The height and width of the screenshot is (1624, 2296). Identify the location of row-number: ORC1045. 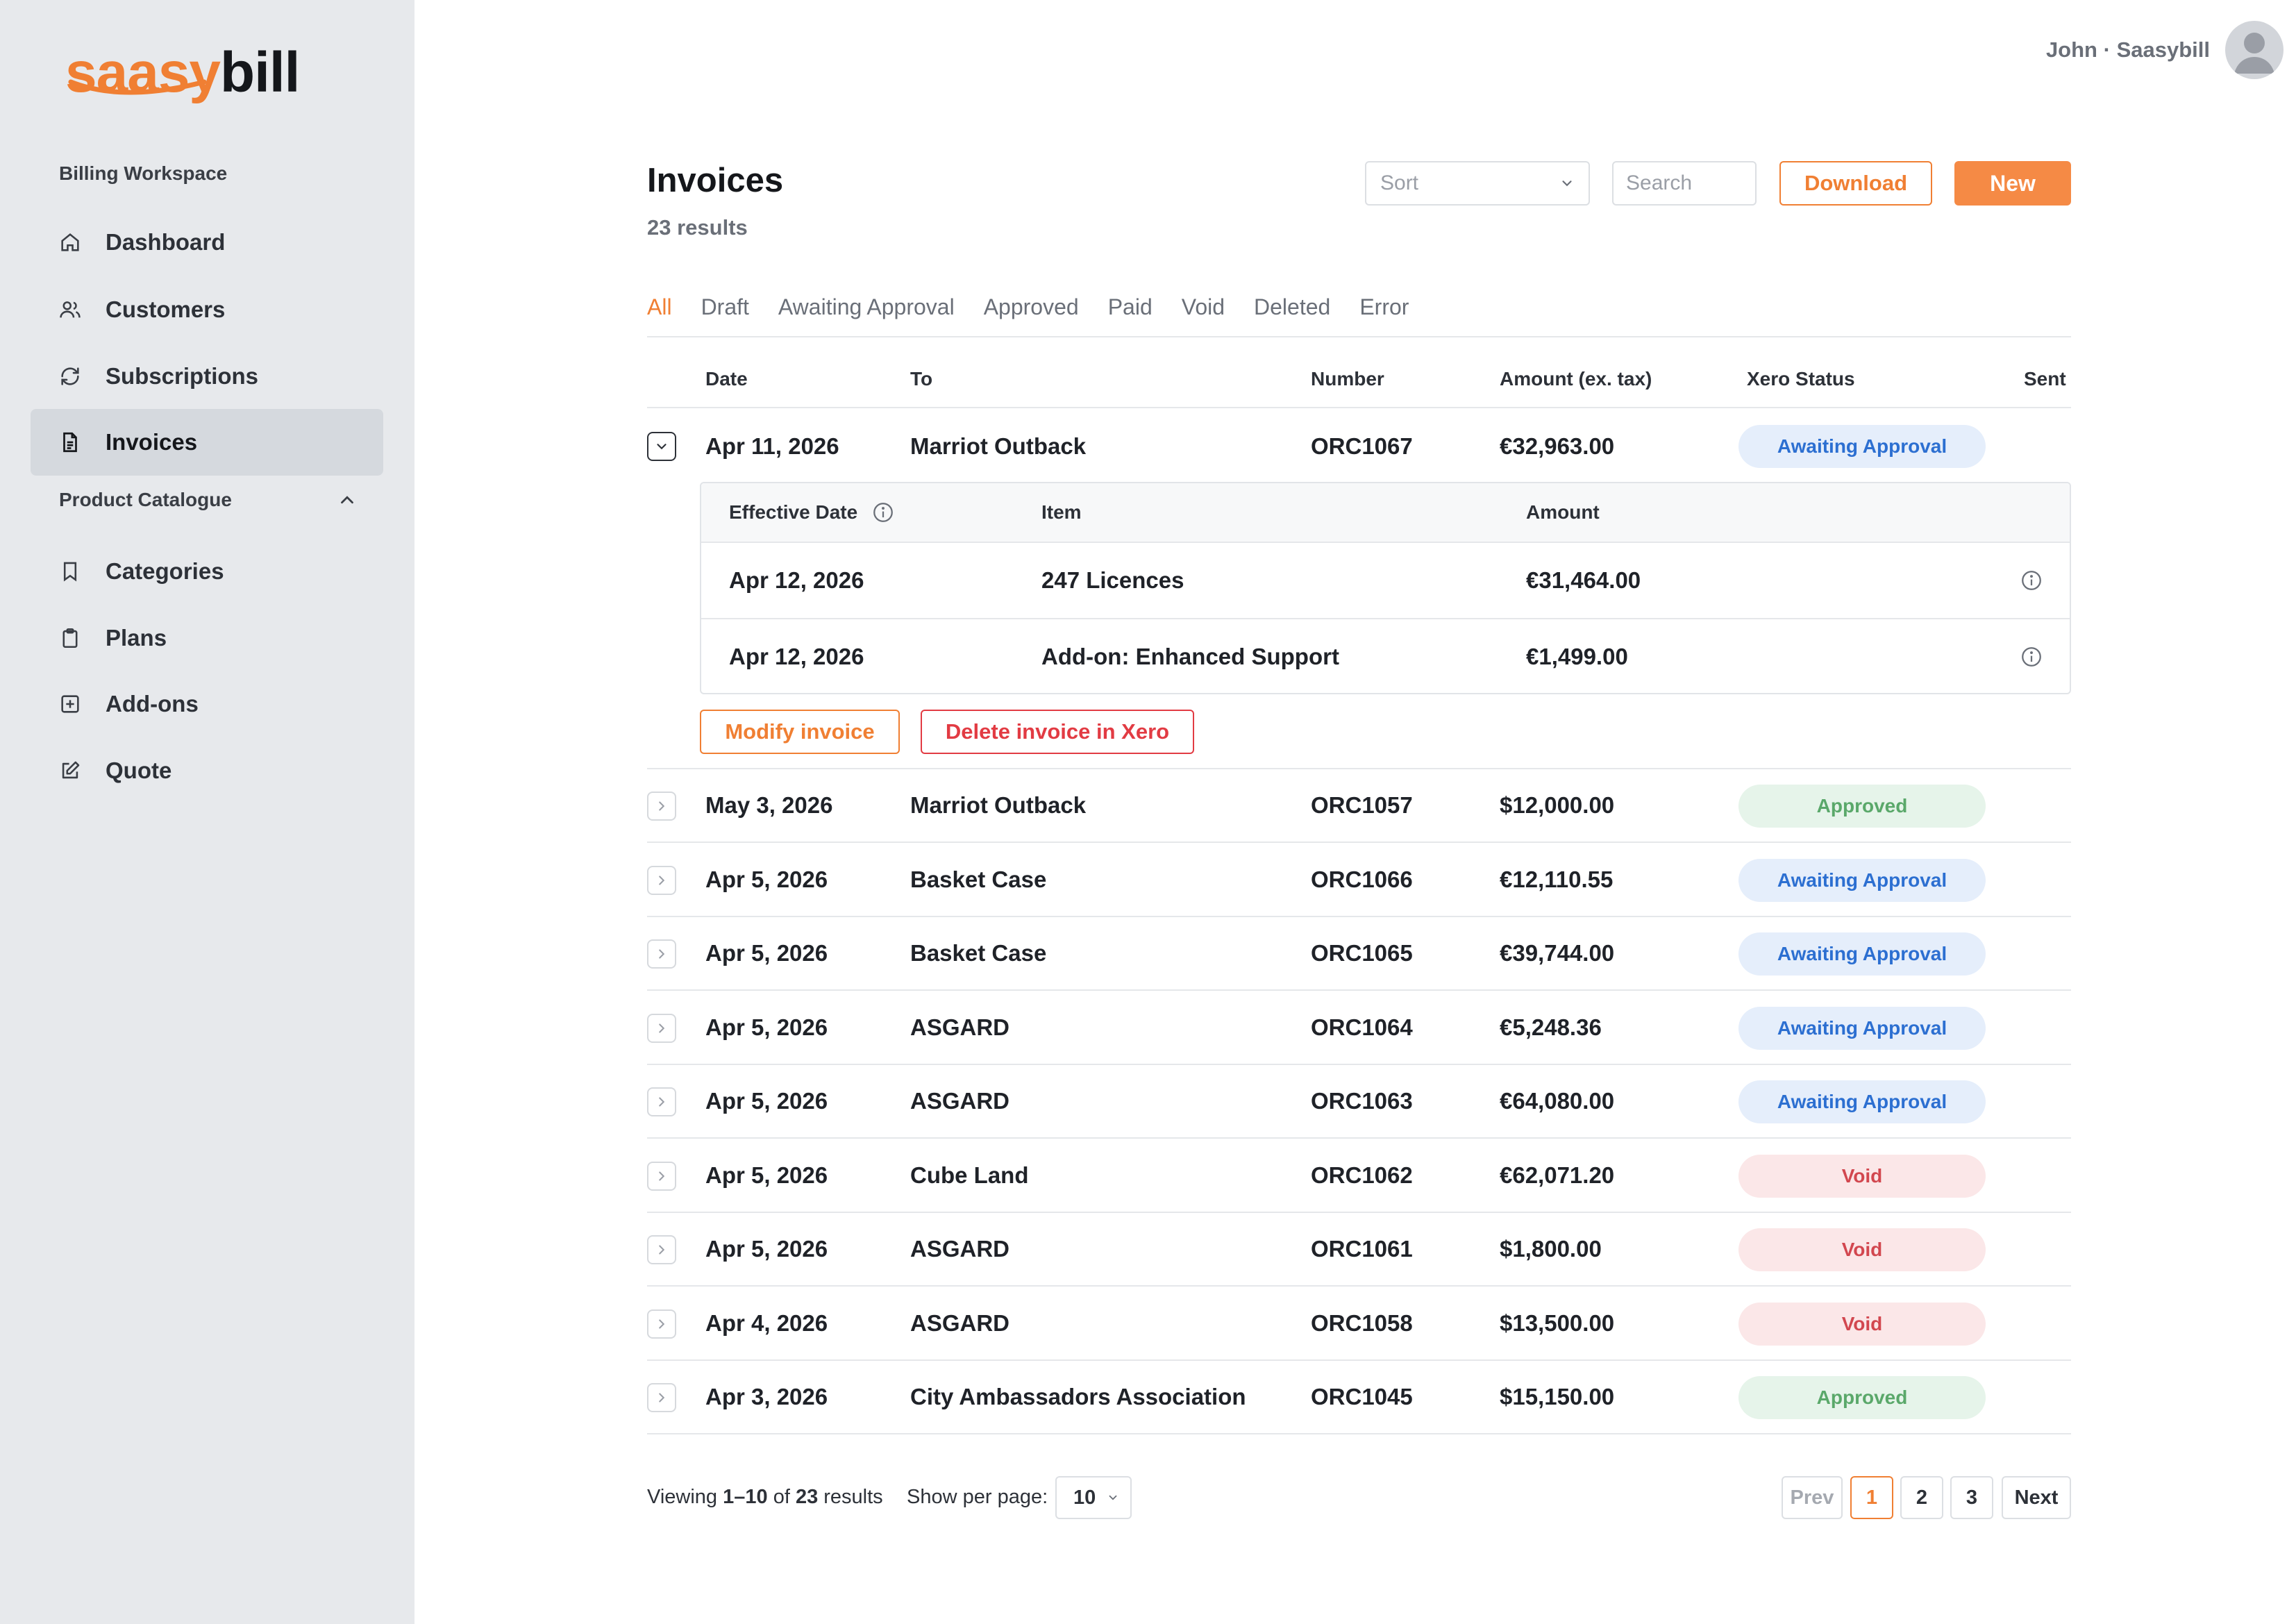
(1362, 1397).